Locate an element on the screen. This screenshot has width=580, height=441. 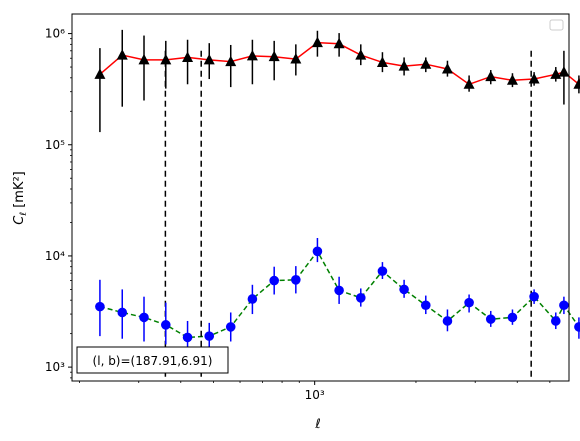
svg-text: Cℓ [mK²] is located at coordinates (20, 197).